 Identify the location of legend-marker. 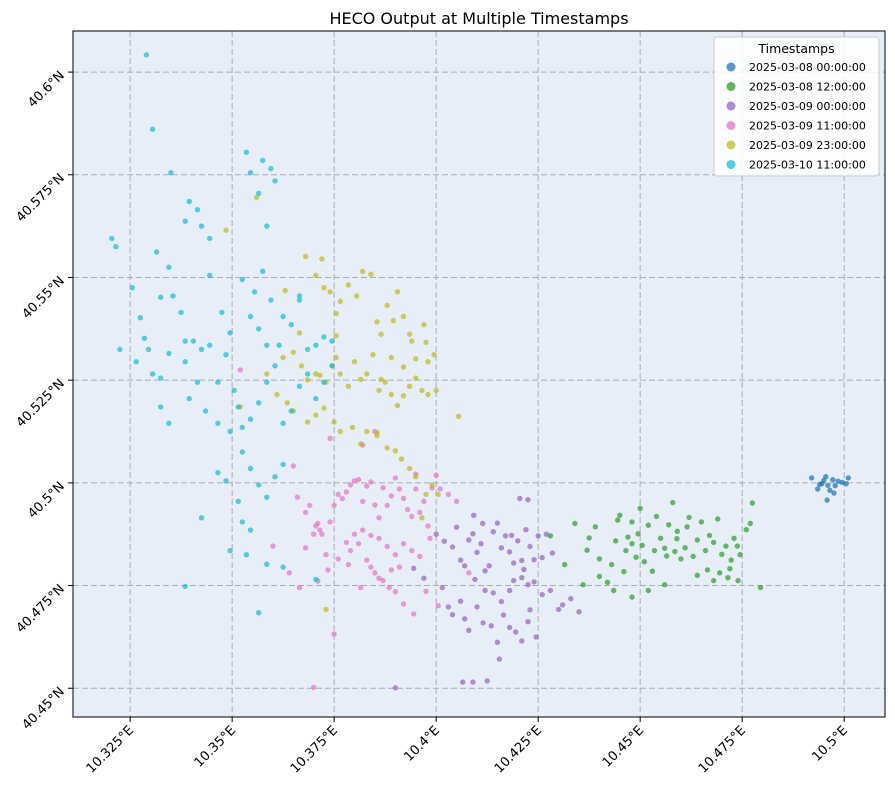
(731, 67).